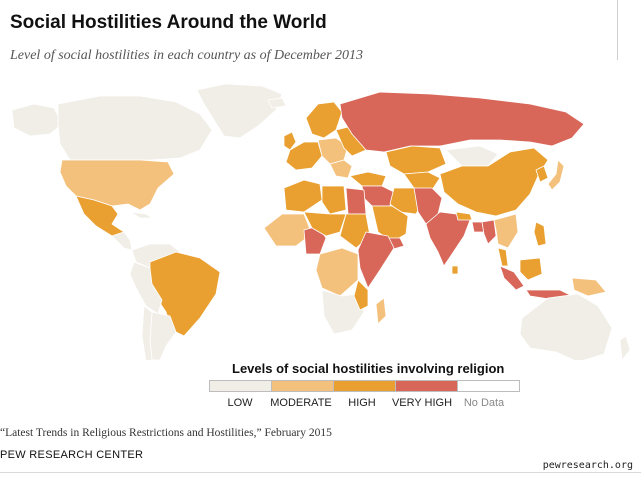 This screenshot has height=482, width=641. What do you see at coordinates (368, 179) in the screenshot?
I see `region-turkey` at bounding box center [368, 179].